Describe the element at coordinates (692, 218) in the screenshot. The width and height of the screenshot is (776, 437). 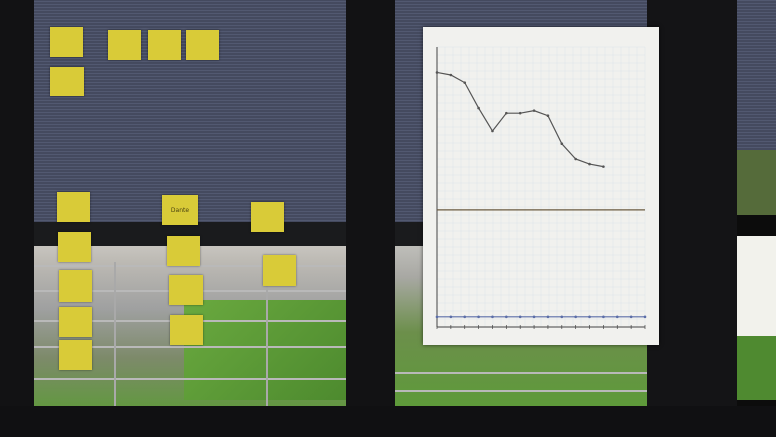
I see `frame-right-mullion` at that location.